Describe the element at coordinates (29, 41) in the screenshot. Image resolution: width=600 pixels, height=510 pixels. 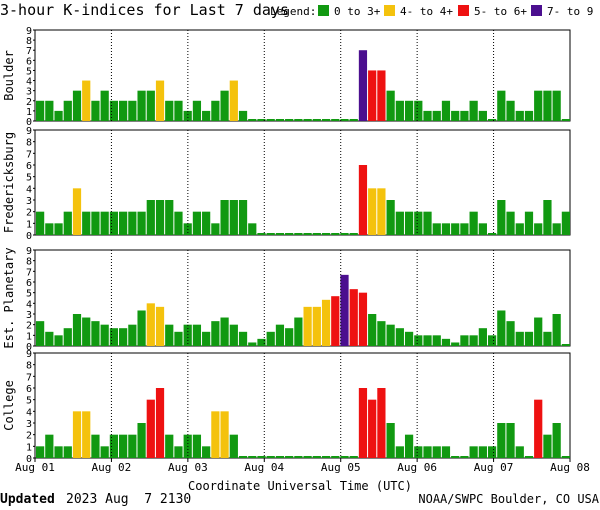
I see `y-tick-label: 8` at that location.